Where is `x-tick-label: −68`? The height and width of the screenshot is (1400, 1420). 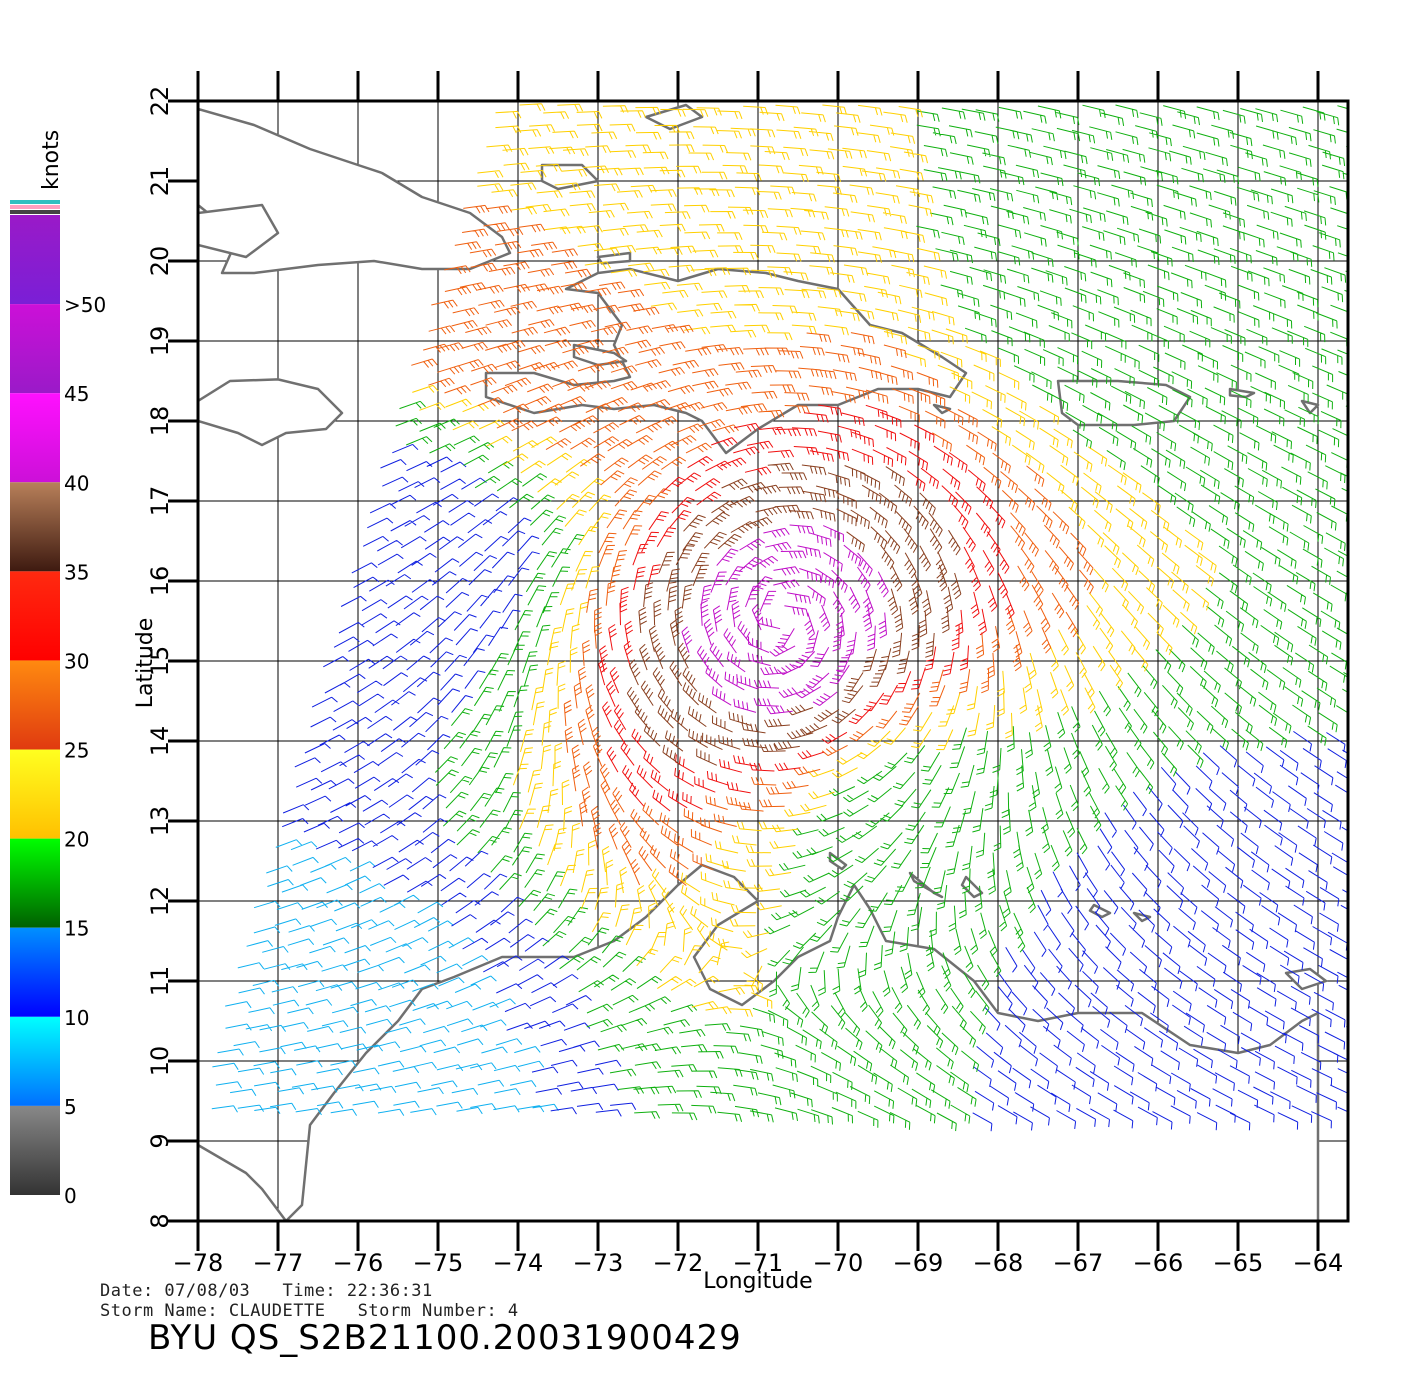
x-tick-label: −68 is located at coordinates (998, 1263).